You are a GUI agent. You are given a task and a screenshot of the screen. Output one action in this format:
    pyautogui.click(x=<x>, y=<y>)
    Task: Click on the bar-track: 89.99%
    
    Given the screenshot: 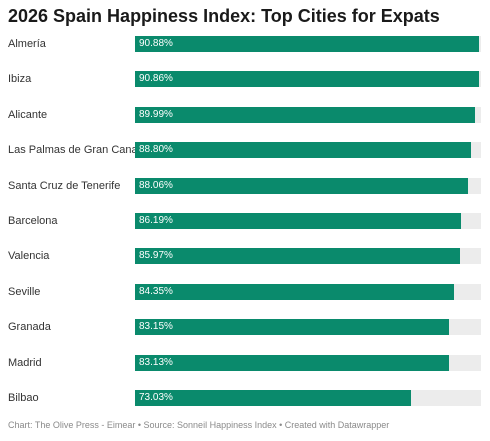 What is the action you would take?
    pyautogui.click(x=308, y=114)
    